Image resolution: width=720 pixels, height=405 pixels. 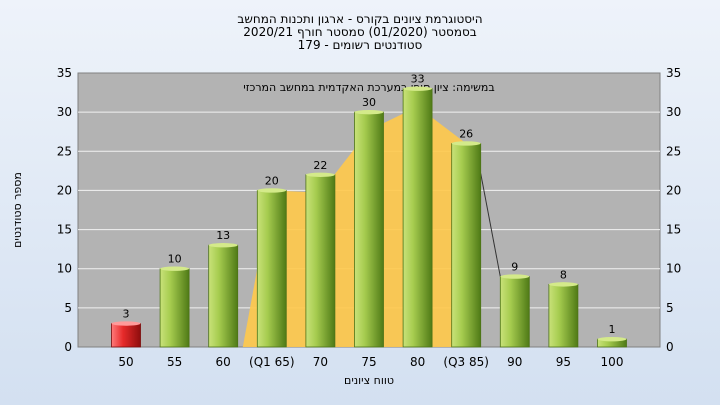 I want to click on y-tick-label-left: 35, so click(x=64, y=73).